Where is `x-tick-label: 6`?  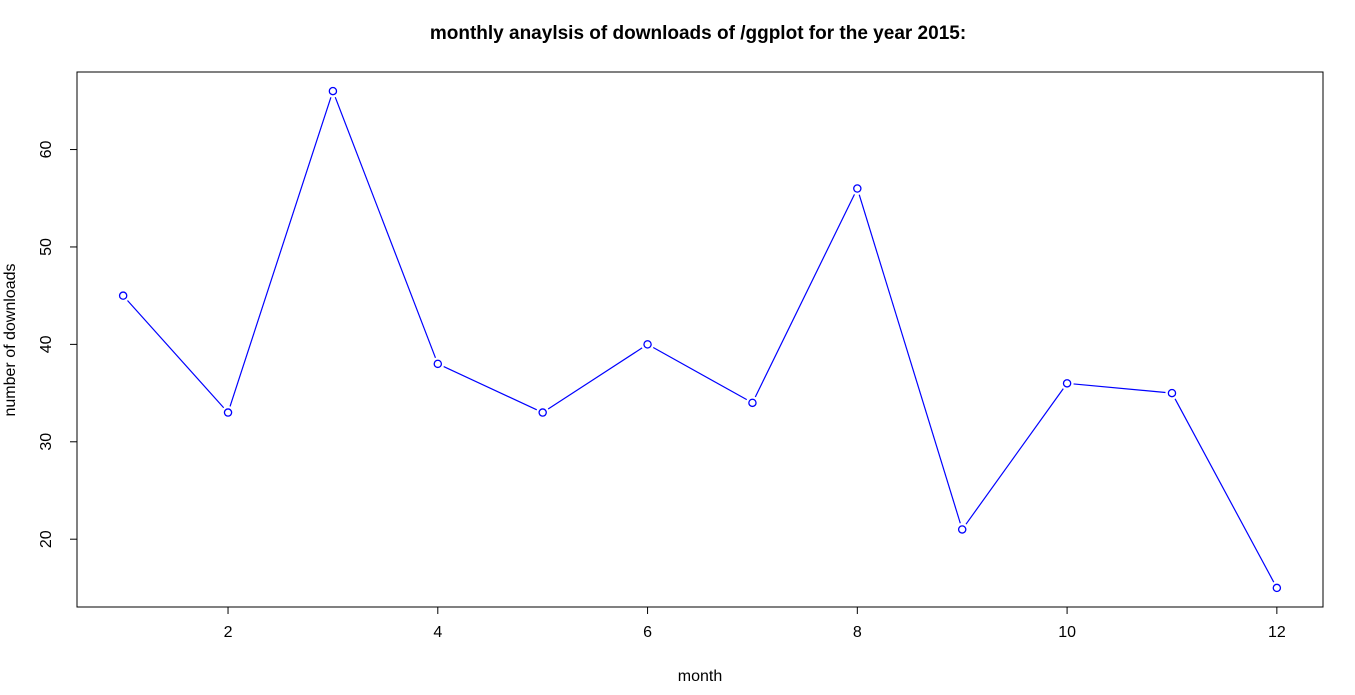 x-tick-label: 6 is located at coordinates (647, 632).